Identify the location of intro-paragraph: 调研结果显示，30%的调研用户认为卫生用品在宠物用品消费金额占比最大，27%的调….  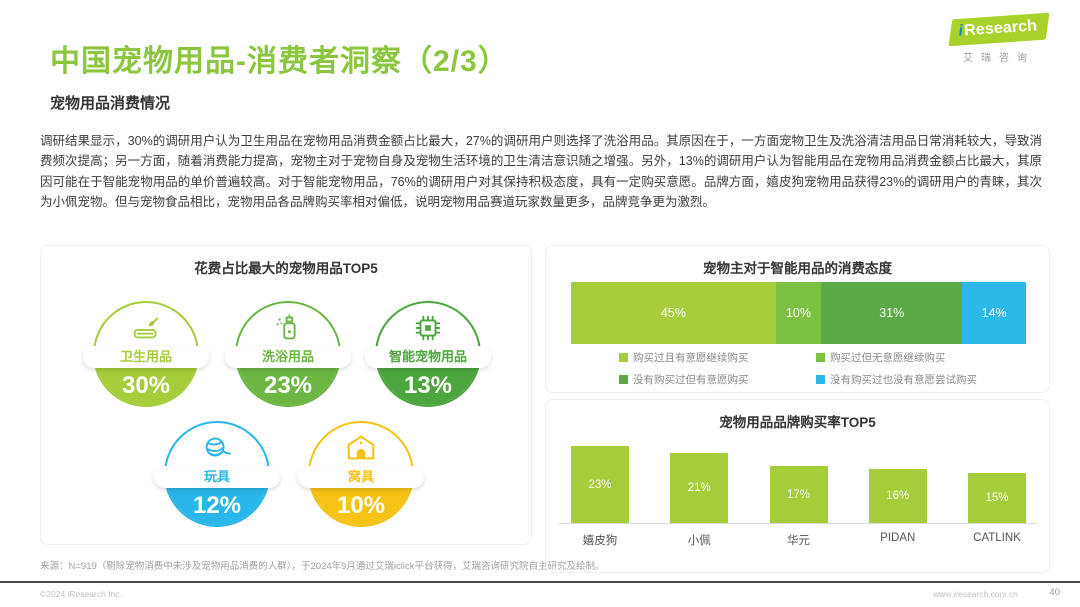
(541, 171).